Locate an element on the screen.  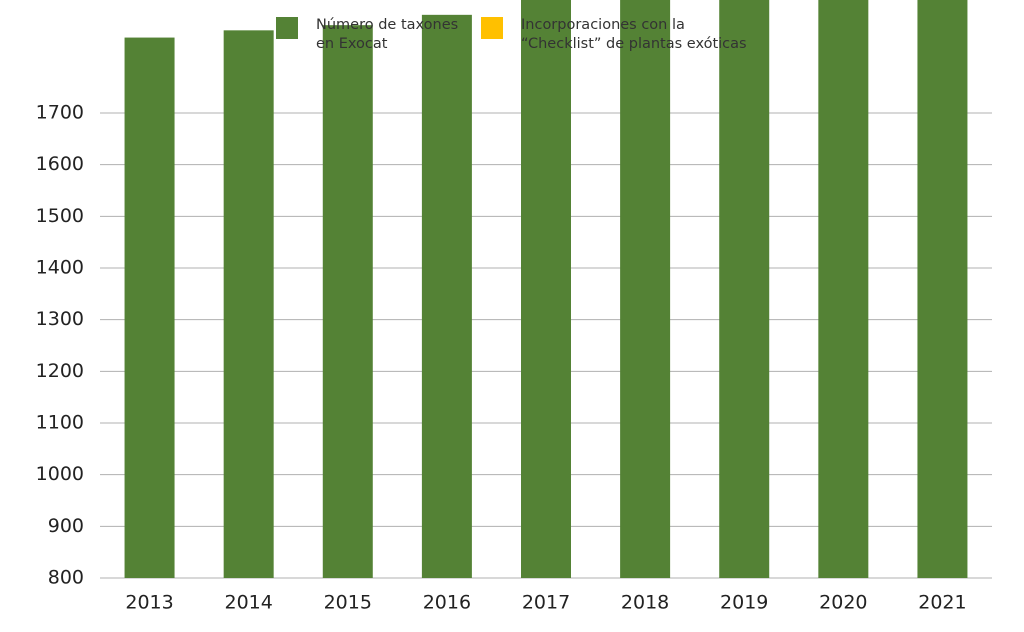
x-tick-label: 2021 is located at coordinates (942, 603).